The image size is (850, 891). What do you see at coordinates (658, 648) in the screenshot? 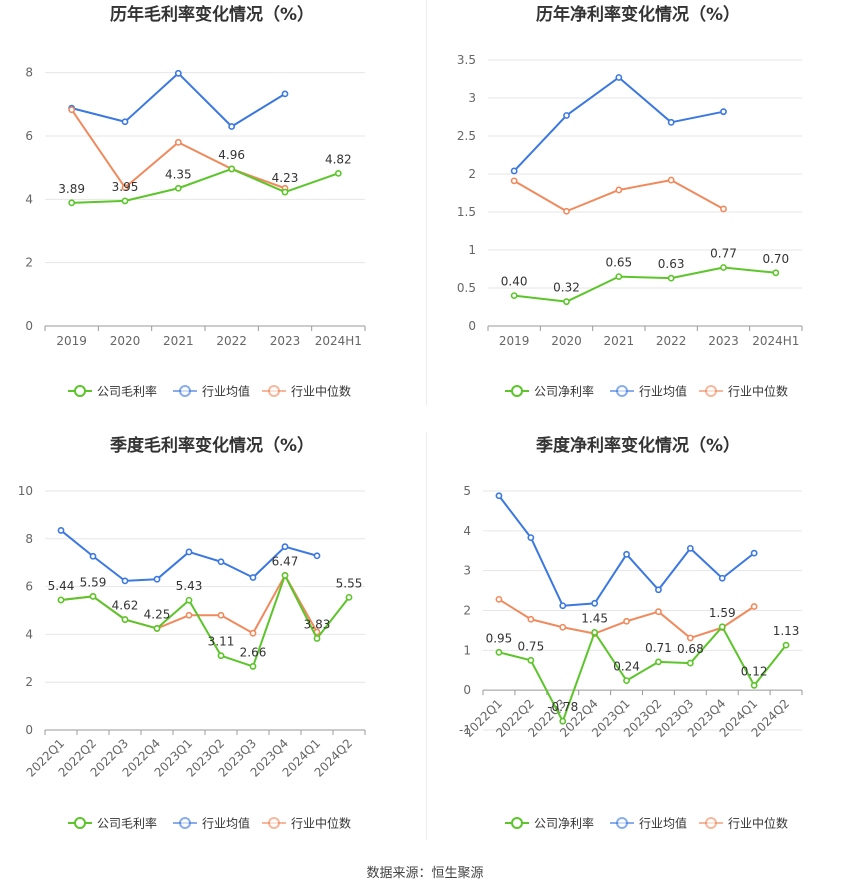
I see `data-label: 0.71` at bounding box center [658, 648].